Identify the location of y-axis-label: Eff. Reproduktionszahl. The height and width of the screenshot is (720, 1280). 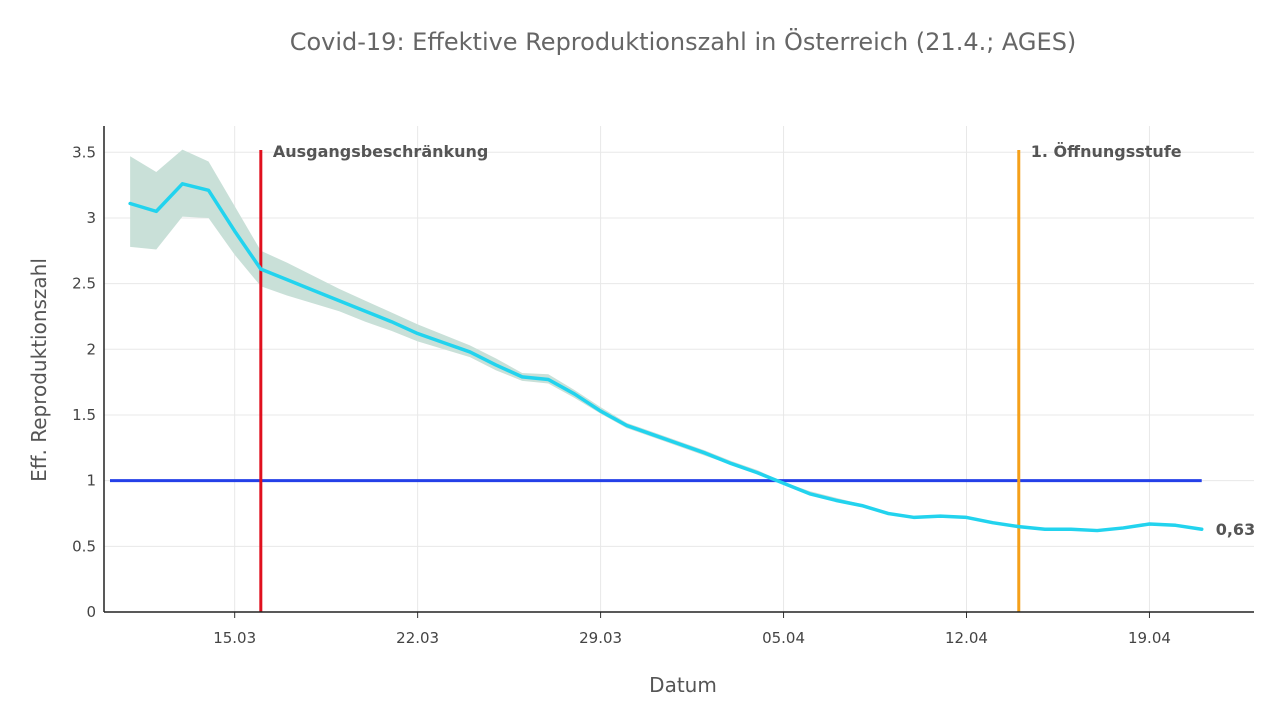
(39, 370).